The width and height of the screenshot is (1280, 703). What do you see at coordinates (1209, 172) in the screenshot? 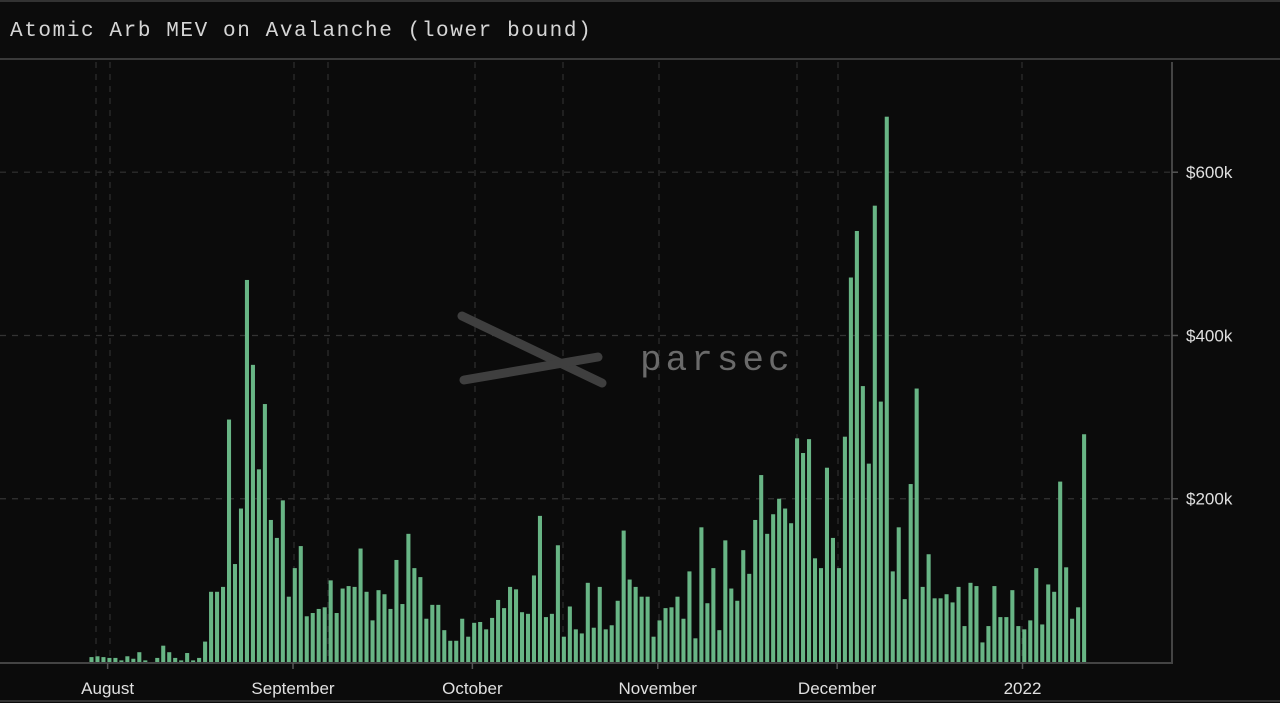
I see `y-tick-label: $600k` at bounding box center [1209, 172].